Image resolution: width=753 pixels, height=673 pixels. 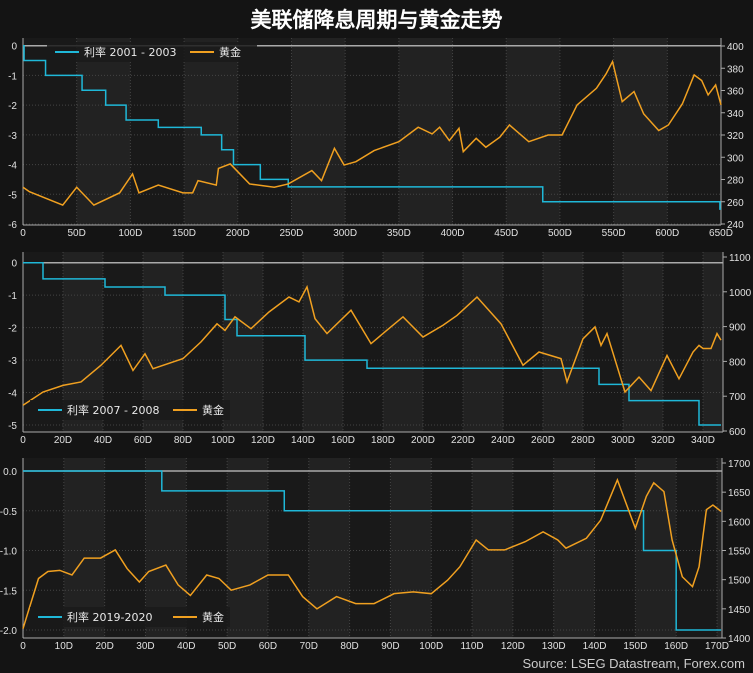 What do you see at coordinates (560, 233) in the screenshot?
I see `x-tick-label: 500D` at bounding box center [560, 233].